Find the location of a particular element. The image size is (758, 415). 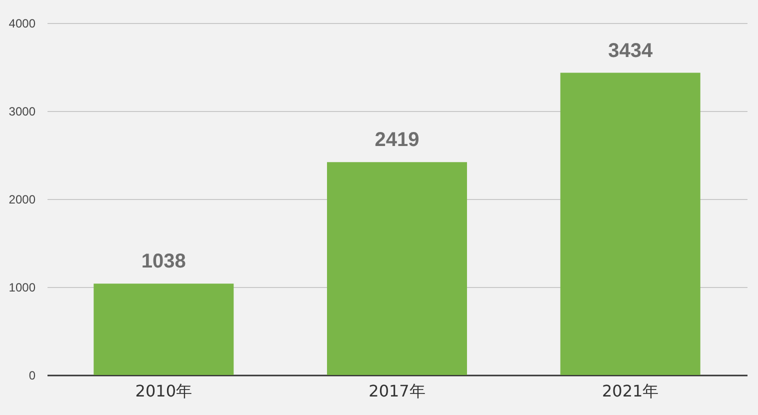

y-tick-label: 2000 is located at coordinates (22, 199).